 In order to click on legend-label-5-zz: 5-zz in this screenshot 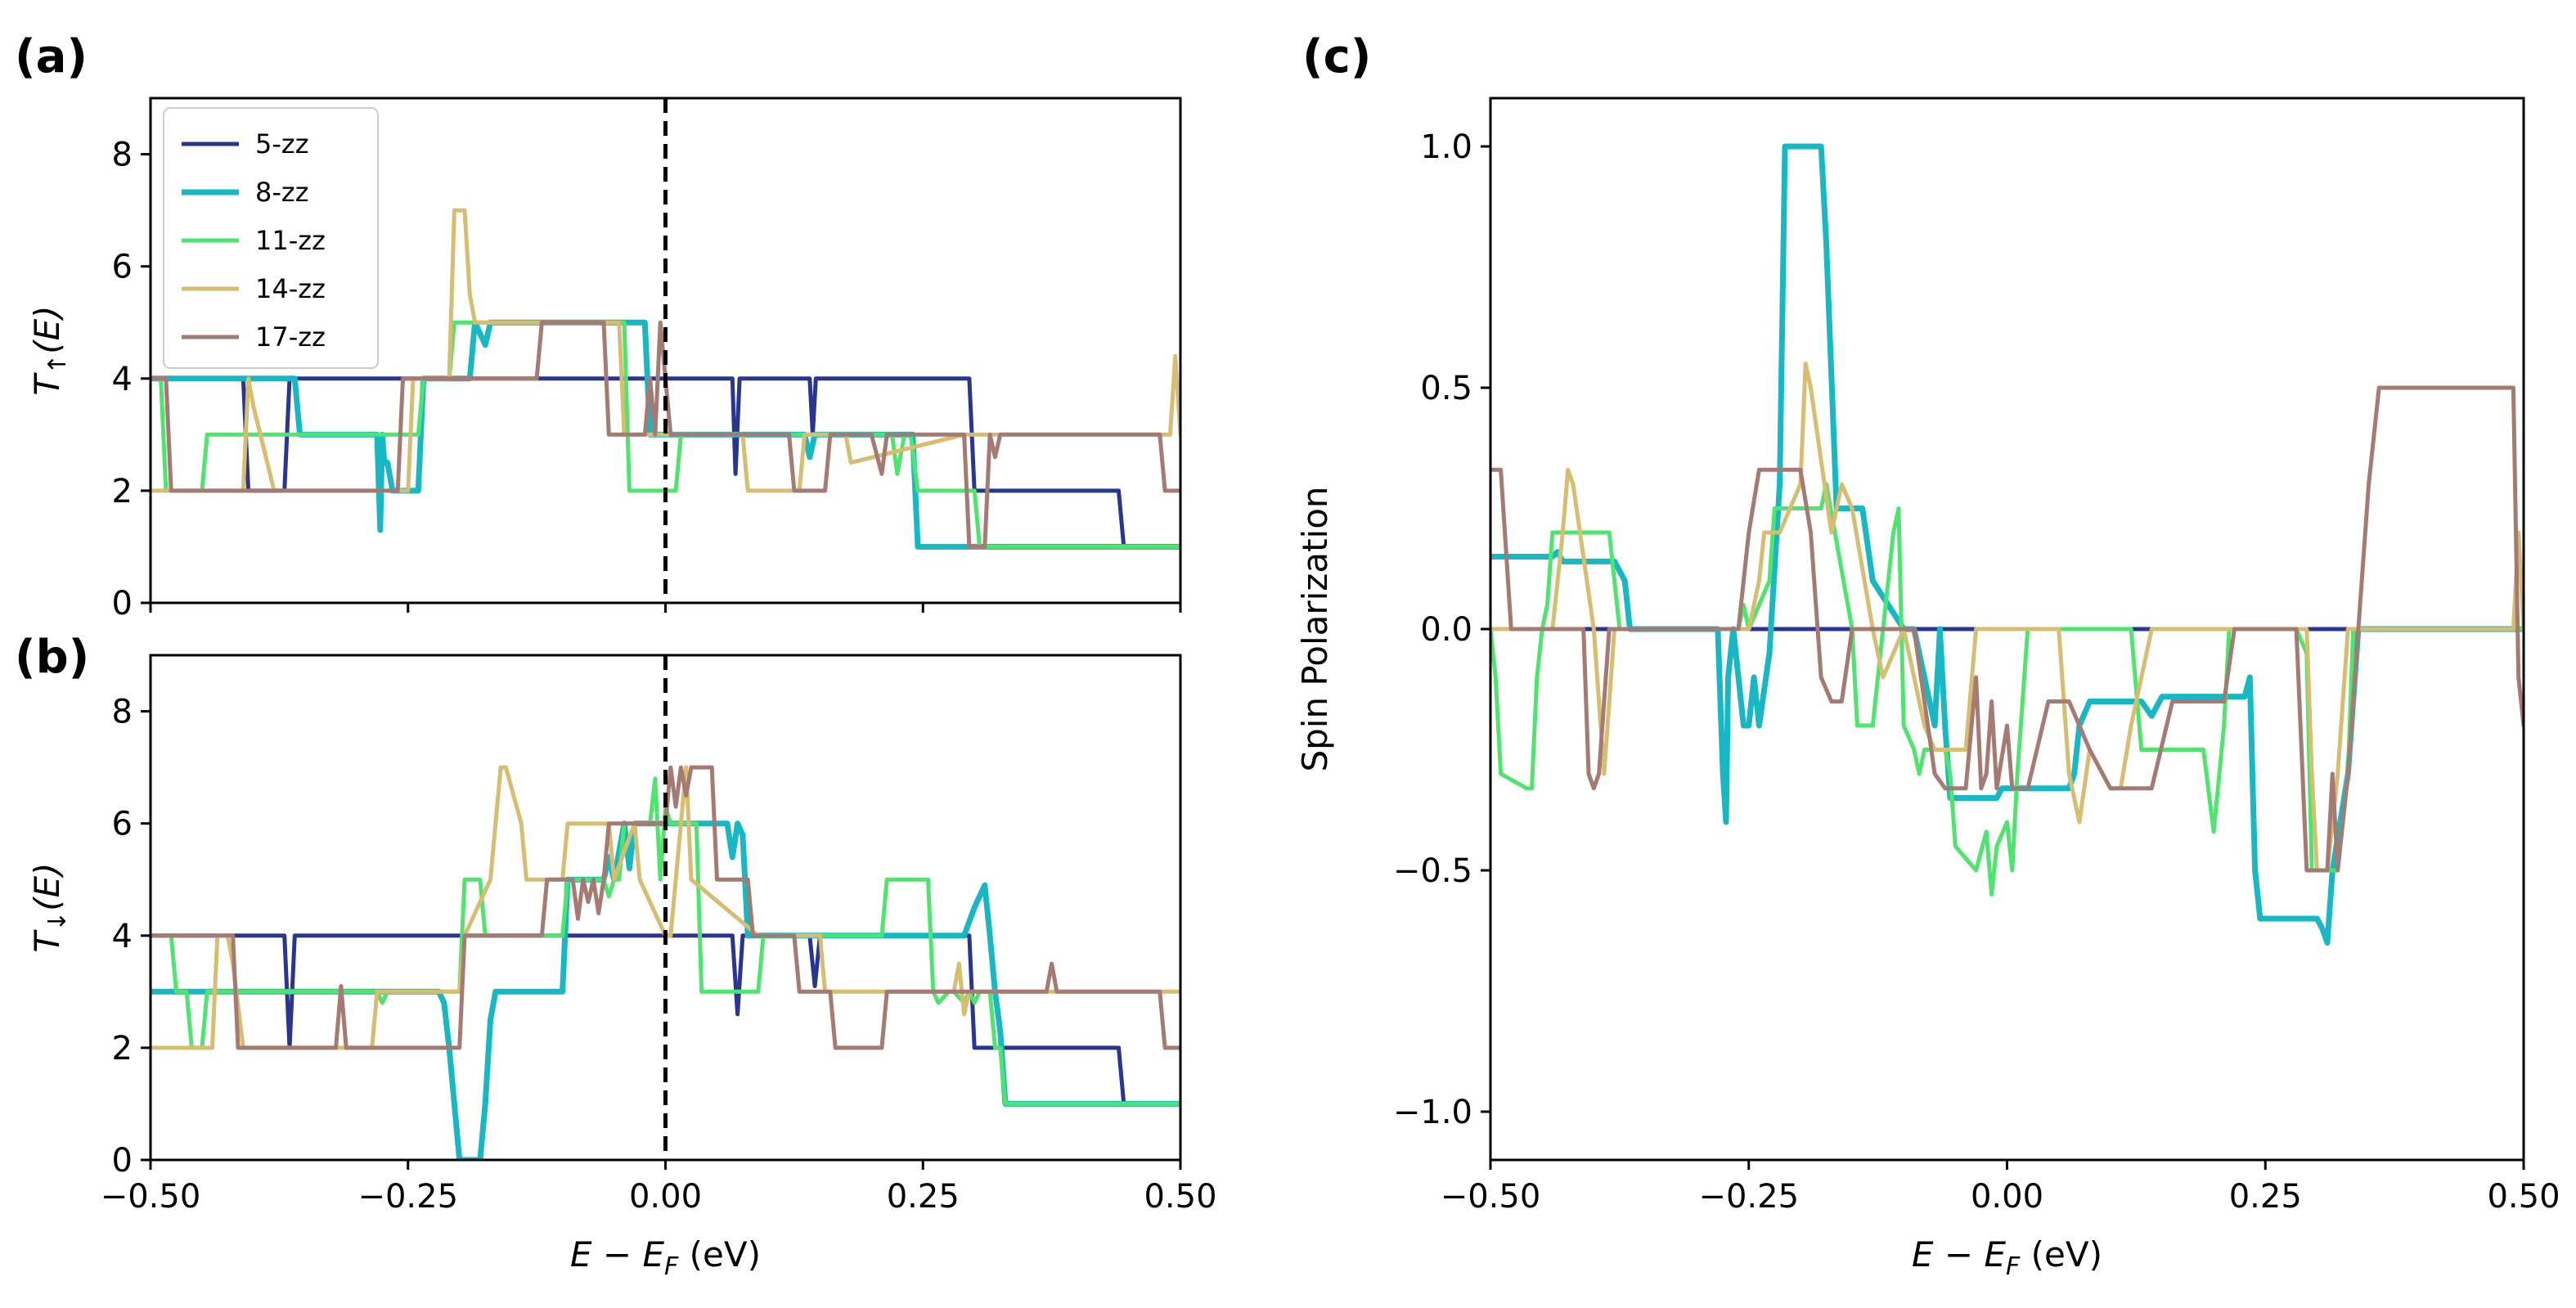, I will do `click(282, 144)`.